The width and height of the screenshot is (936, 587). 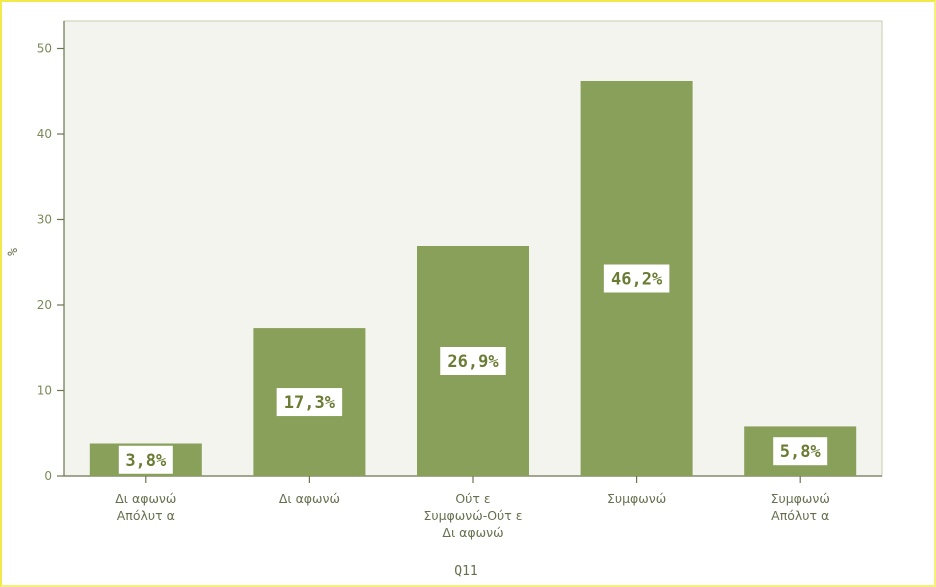 What do you see at coordinates (13, 252) in the screenshot?
I see `y-axis-title: %` at bounding box center [13, 252].